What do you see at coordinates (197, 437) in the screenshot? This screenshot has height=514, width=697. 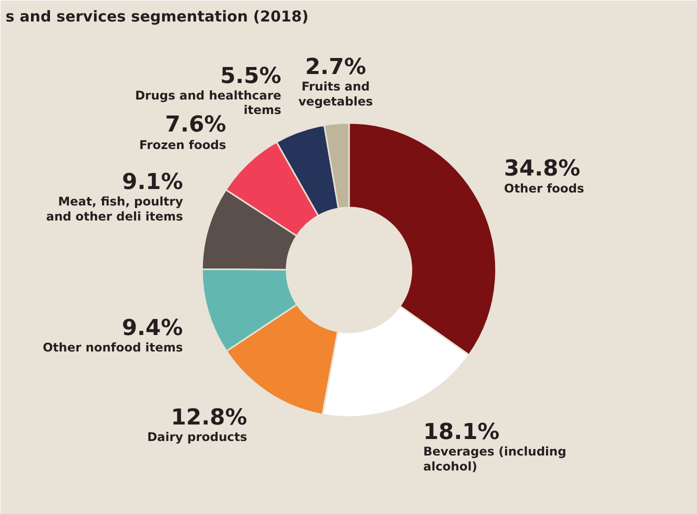 I see `slice-label: Dairy products` at bounding box center [197, 437].